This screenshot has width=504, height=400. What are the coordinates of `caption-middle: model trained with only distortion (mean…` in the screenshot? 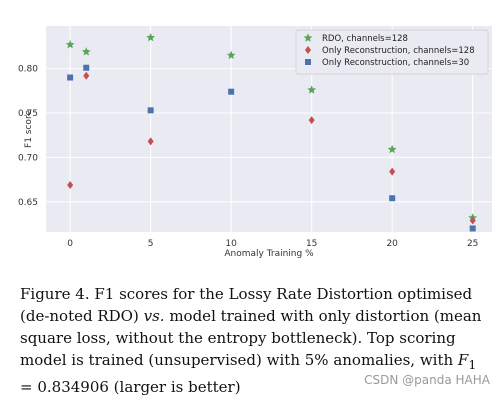 It's located at (251, 338).